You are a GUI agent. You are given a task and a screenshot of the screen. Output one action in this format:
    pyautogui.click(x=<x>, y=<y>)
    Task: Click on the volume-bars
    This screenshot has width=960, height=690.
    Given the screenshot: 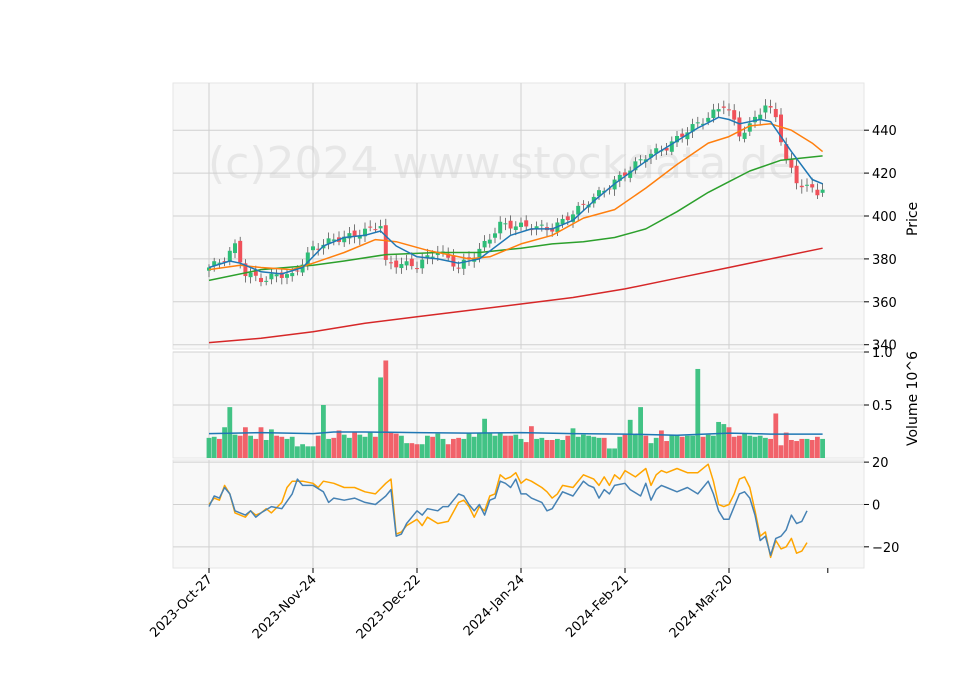 What is the action you would take?
    pyautogui.click(x=515, y=409)
    